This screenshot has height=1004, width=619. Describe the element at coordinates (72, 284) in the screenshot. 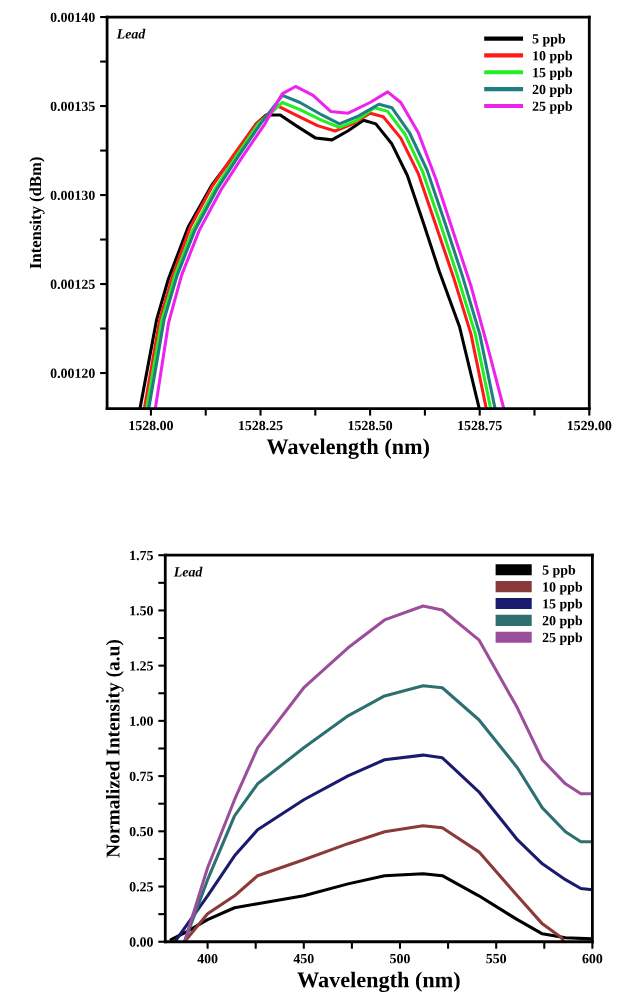

I see `y-tick-label: 0.00125` at that location.